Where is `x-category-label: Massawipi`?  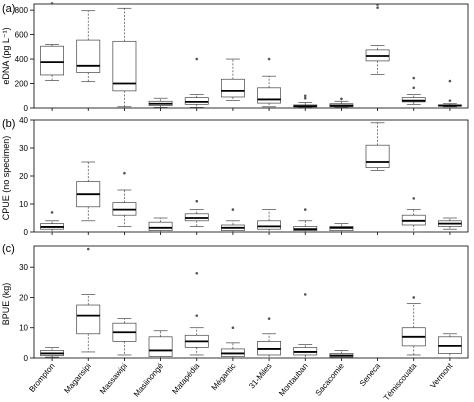 x-category-label: Massawipi is located at coordinates (113, 378).